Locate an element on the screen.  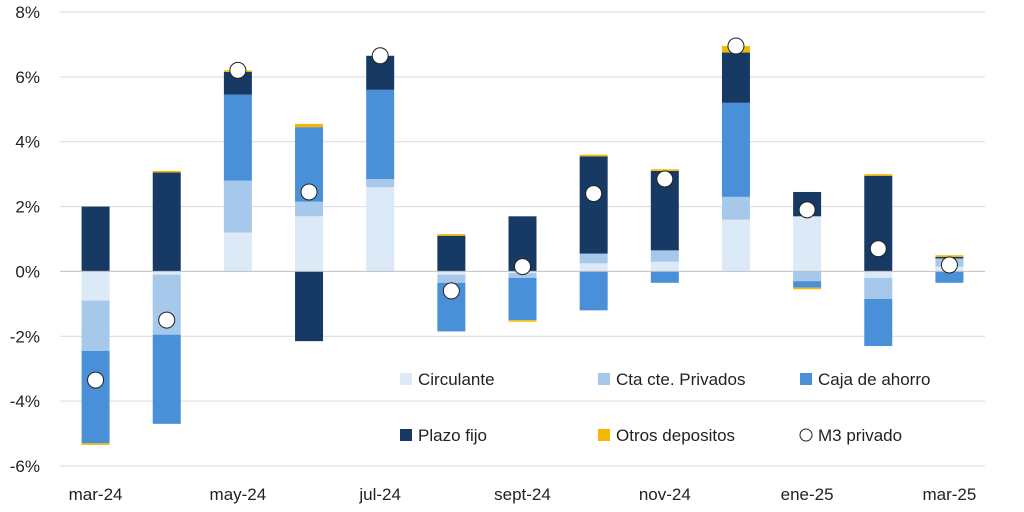
legend-label: Cta cte. Privados is located at coordinates (680, 379).